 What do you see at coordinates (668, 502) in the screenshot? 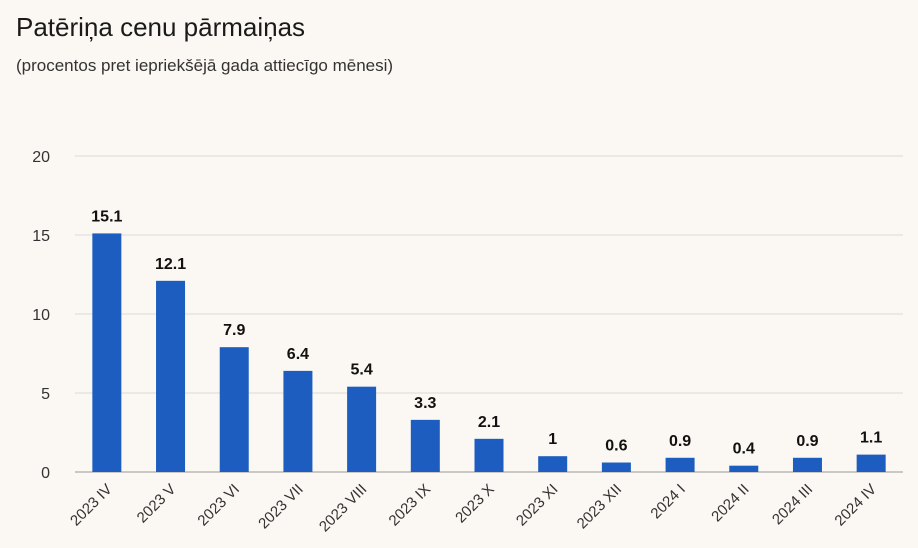
I see `x-tick-label: 2024 I` at bounding box center [668, 502].